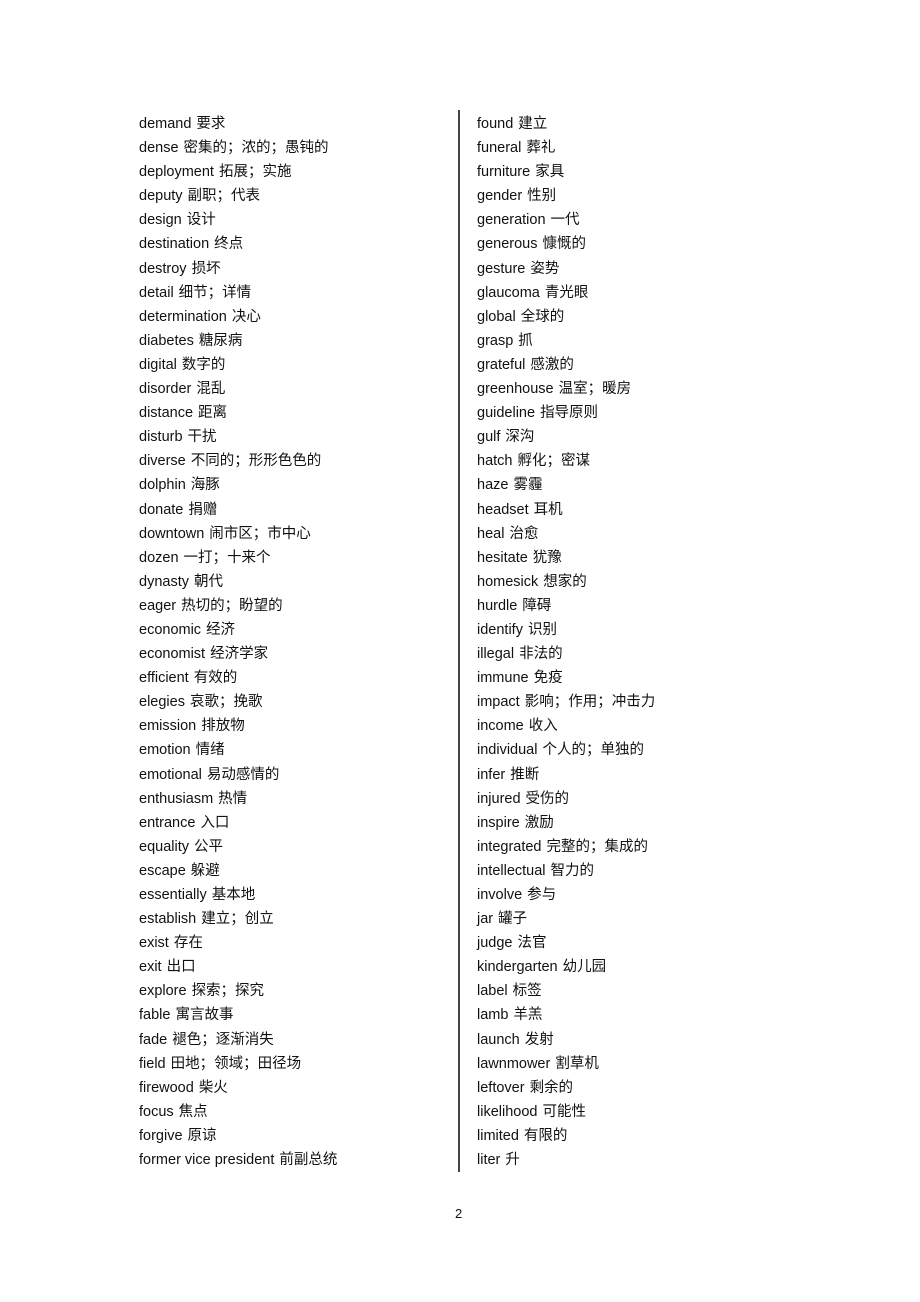  What do you see at coordinates (564, 1111) in the screenshot?
I see `chinese-meaning: 可能性` at bounding box center [564, 1111].